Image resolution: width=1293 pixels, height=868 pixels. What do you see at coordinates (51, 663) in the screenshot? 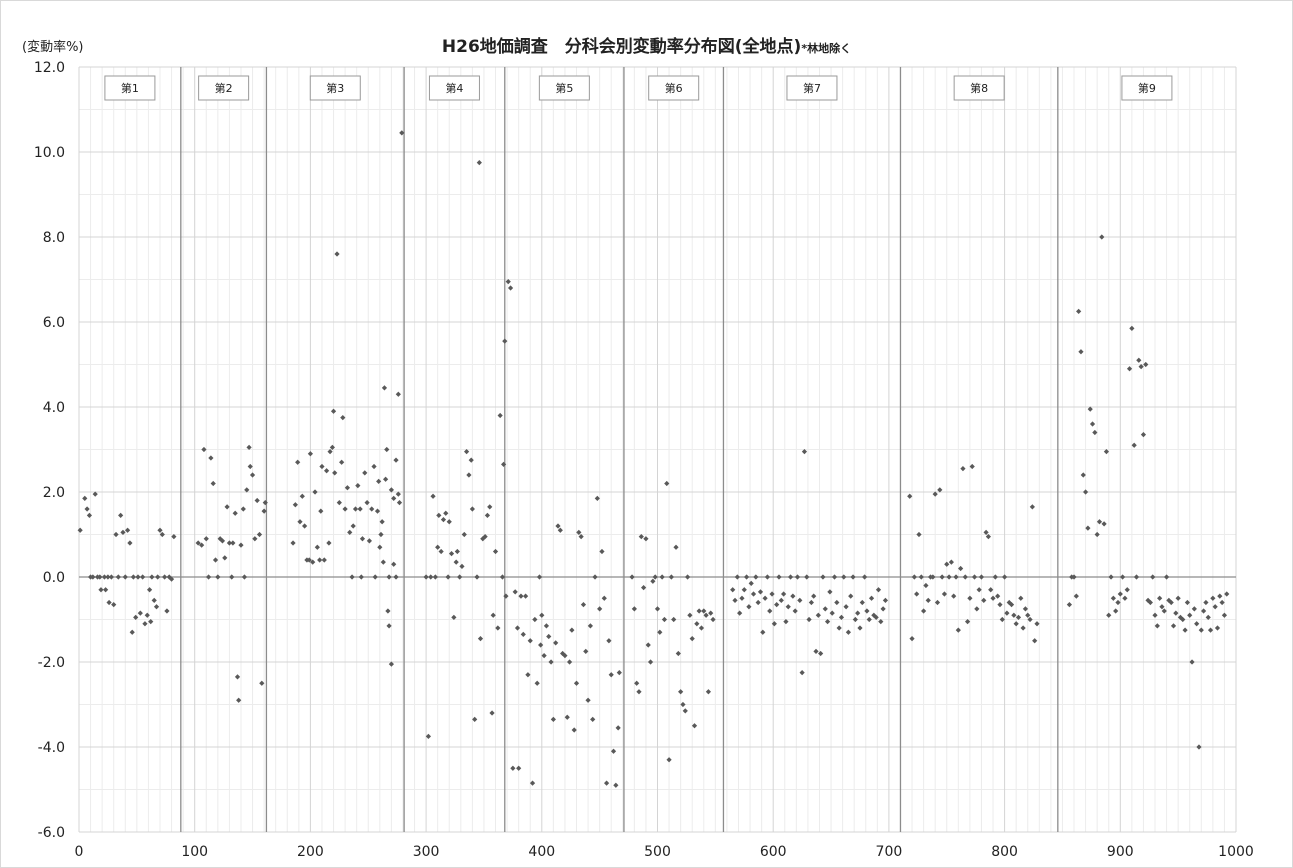
I see `y-tick-label: -2.0` at bounding box center [51, 663].